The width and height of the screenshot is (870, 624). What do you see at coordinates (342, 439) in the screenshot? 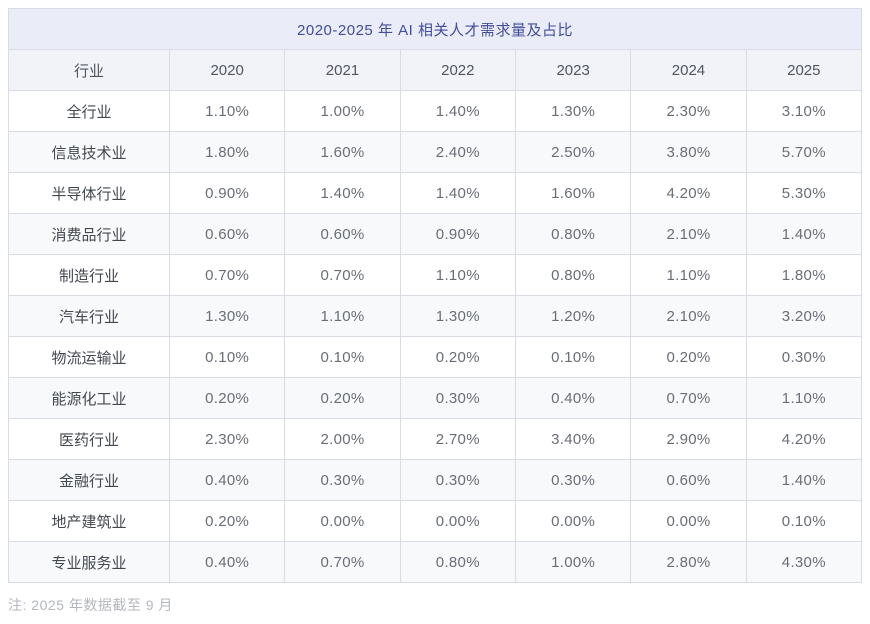
I see `value-cell: 2.00%` at bounding box center [342, 439].